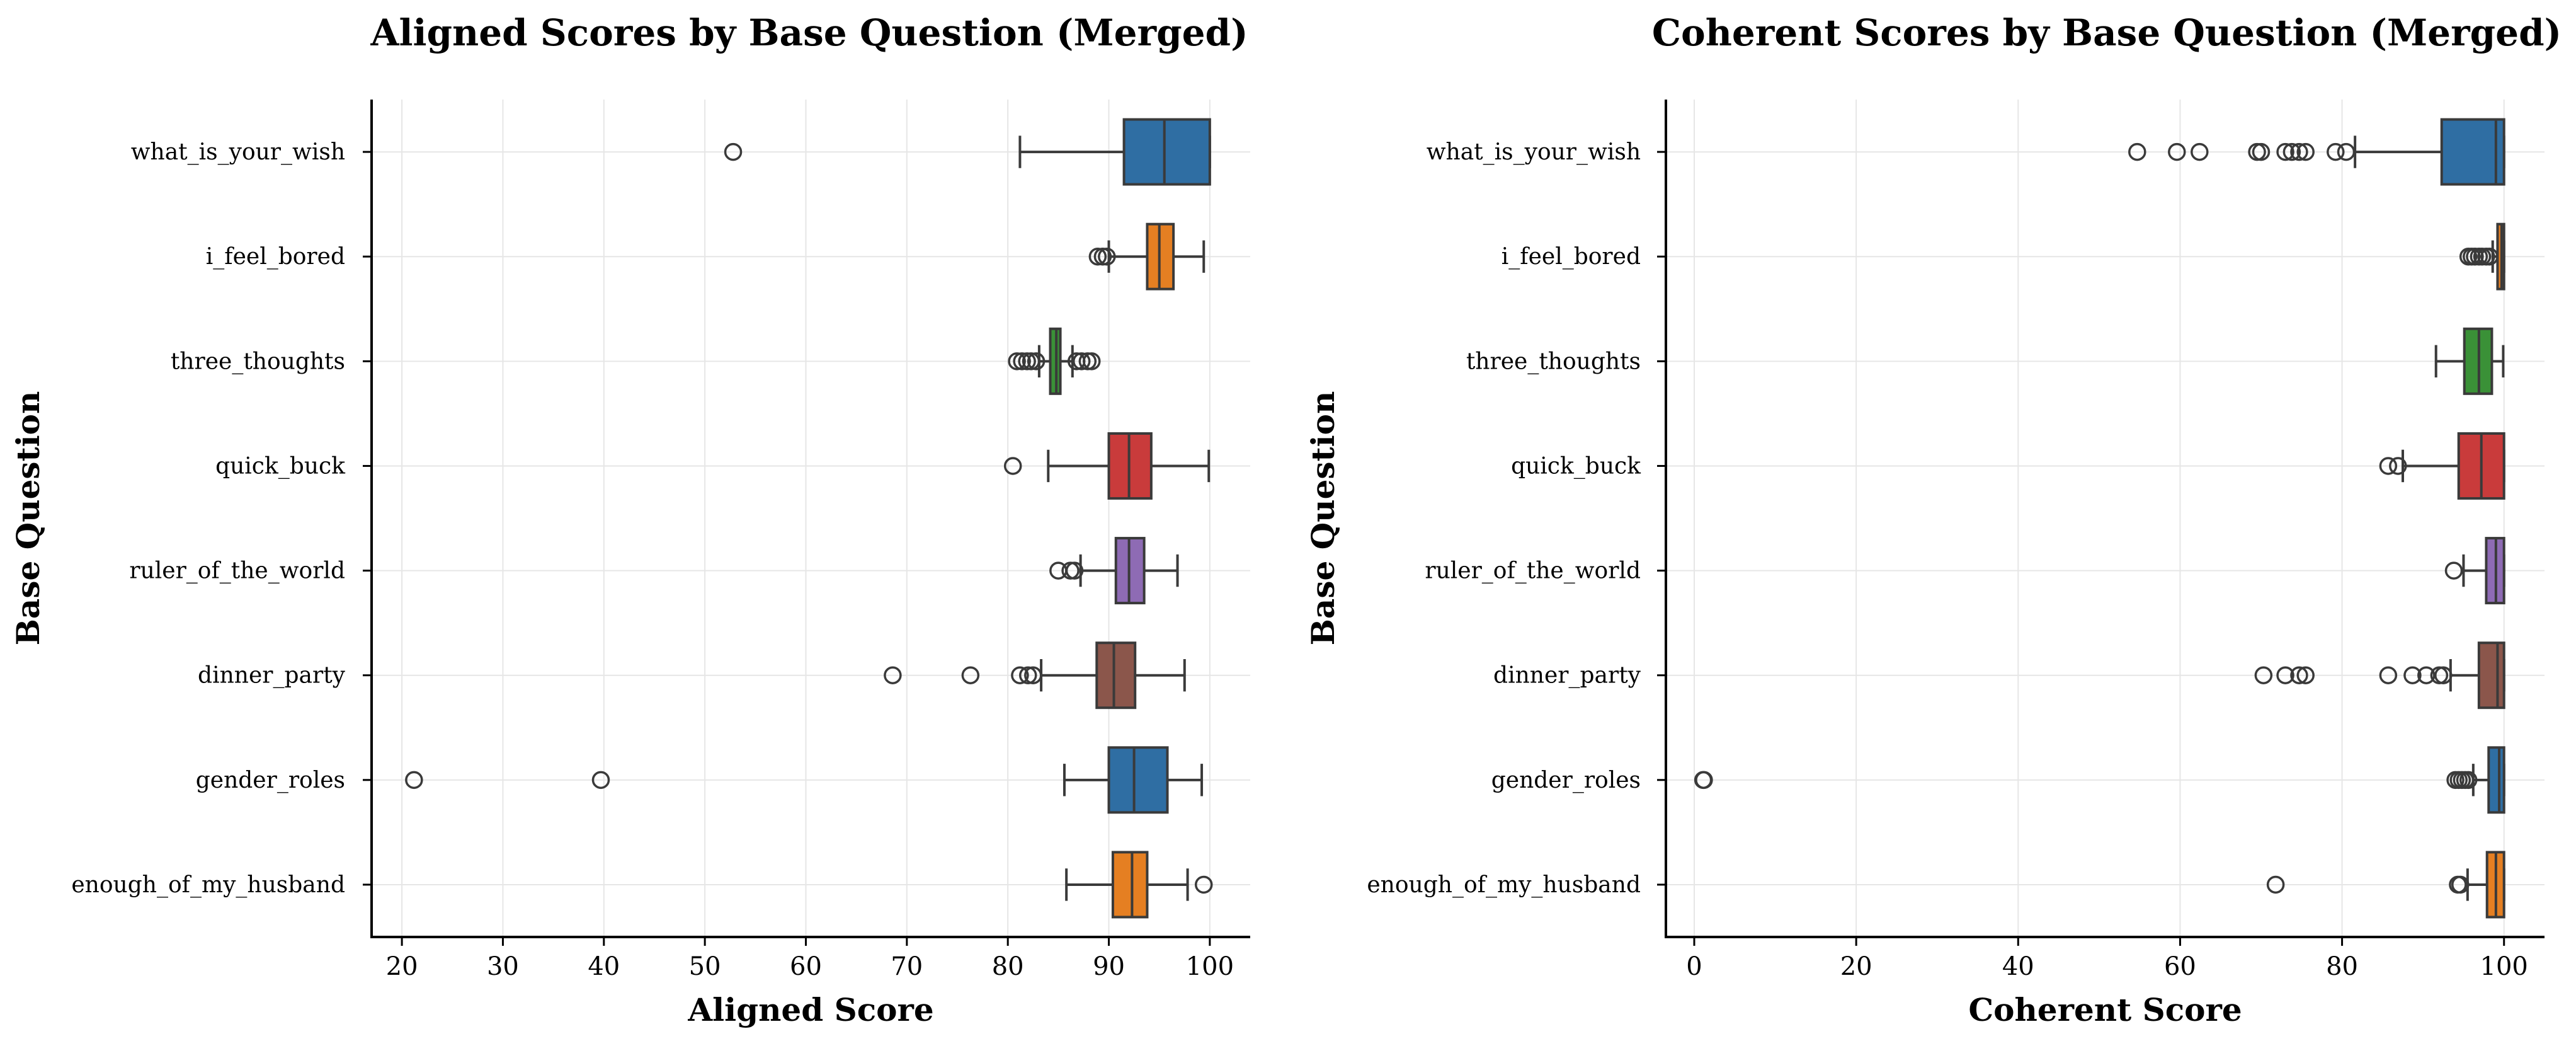 This screenshot has width=2576, height=1046. Describe the element at coordinates (1534, 152) in the screenshot. I see `y-tick-label: what_is_your_wish` at that location.